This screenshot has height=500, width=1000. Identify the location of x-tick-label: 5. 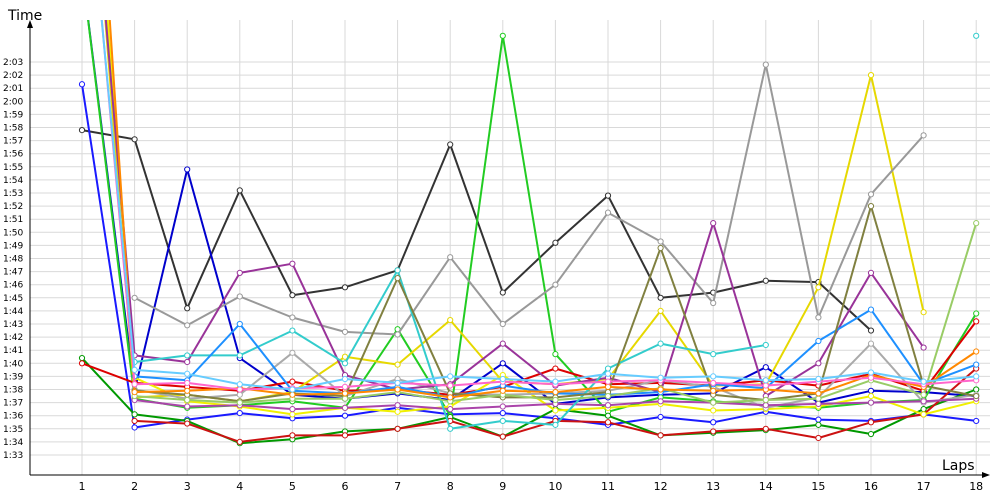
(292, 486).